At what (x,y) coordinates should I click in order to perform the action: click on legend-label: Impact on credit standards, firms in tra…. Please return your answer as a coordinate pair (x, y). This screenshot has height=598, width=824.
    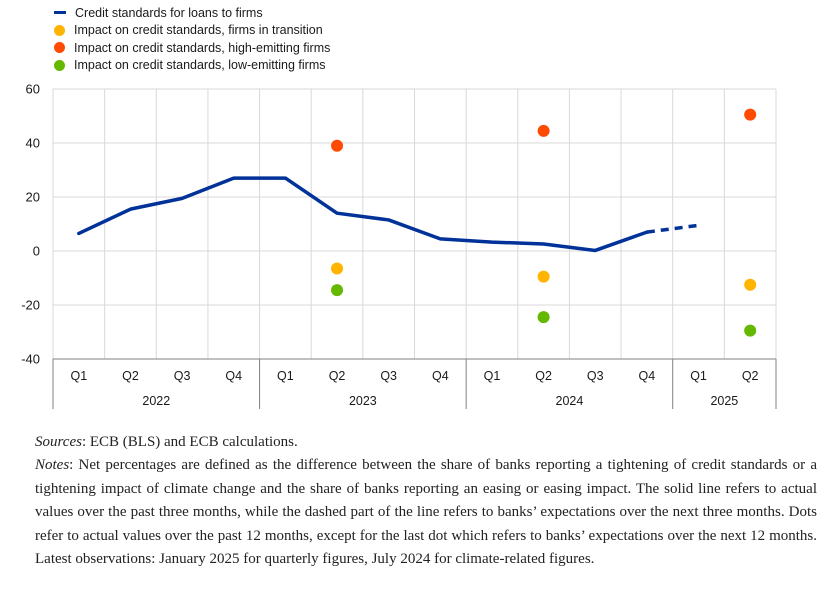
    Looking at the image, I should click on (198, 30).